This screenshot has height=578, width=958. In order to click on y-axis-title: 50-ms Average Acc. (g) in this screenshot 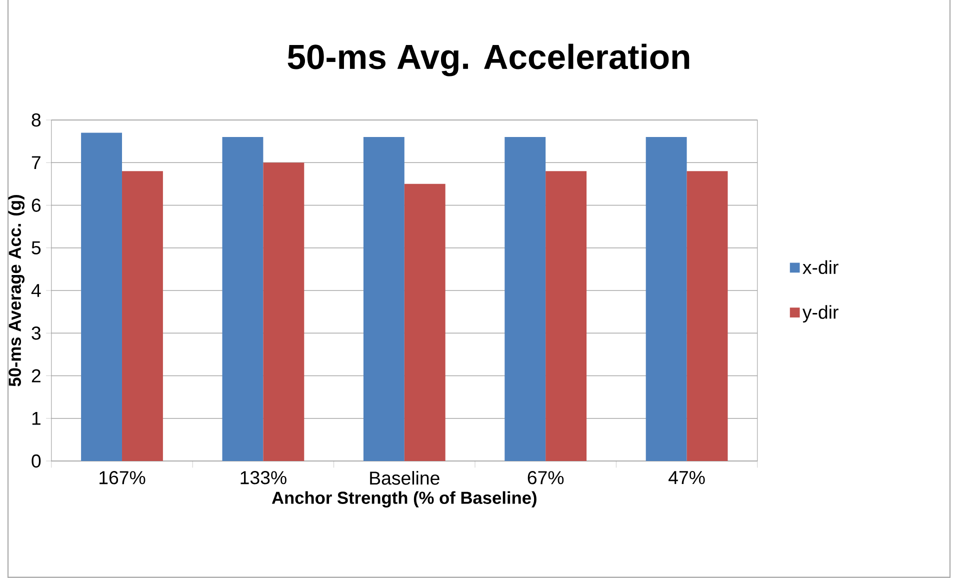, I will do `click(16, 290)`.